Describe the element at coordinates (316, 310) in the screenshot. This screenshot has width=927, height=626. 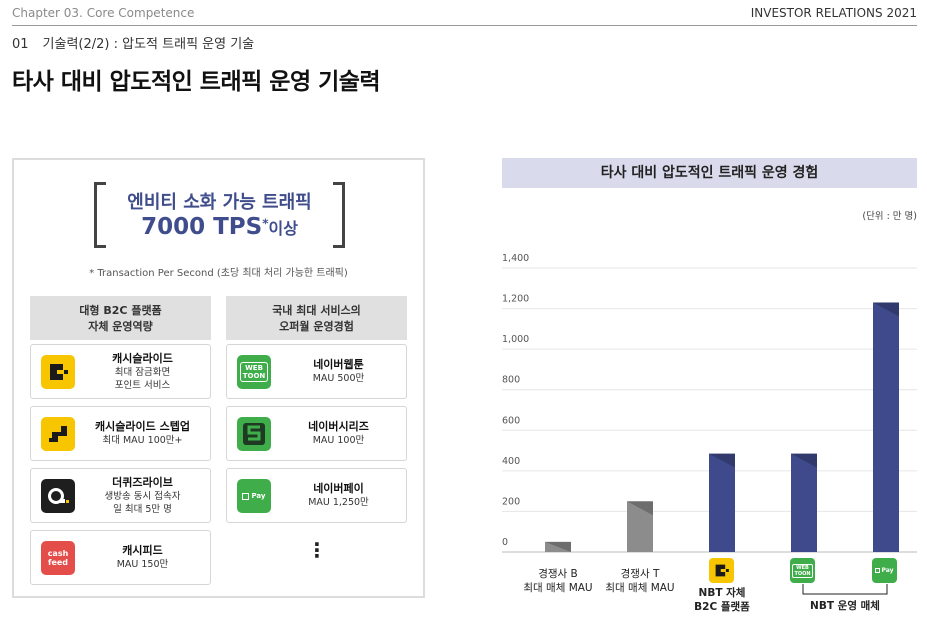
I see `column-header-line: 국내 최대 서비스의` at that location.